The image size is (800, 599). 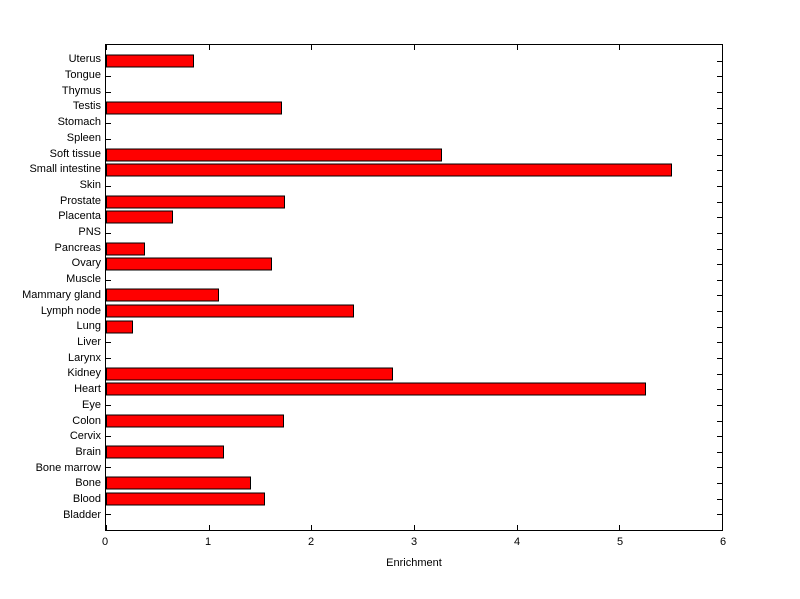 What do you see at coordinates (230, 311) in the screenshot?
I see `bar-lymph-node` at bounding box center [230, 311].